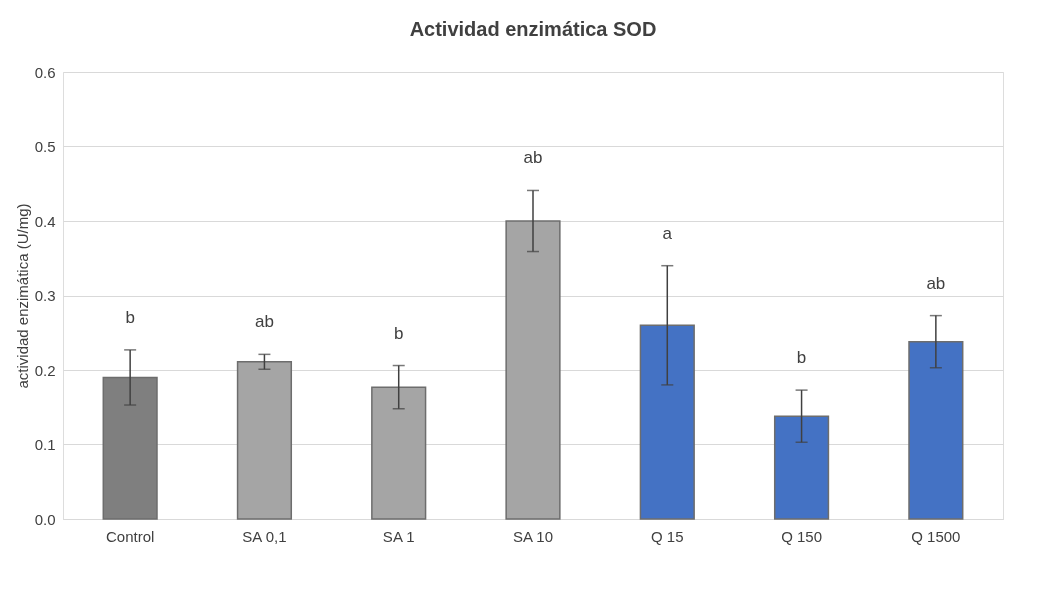 The image size is (1058, 607). Describe the element at coordinates (667, 233) in the screenshot. I see `annotation: a` at that location.